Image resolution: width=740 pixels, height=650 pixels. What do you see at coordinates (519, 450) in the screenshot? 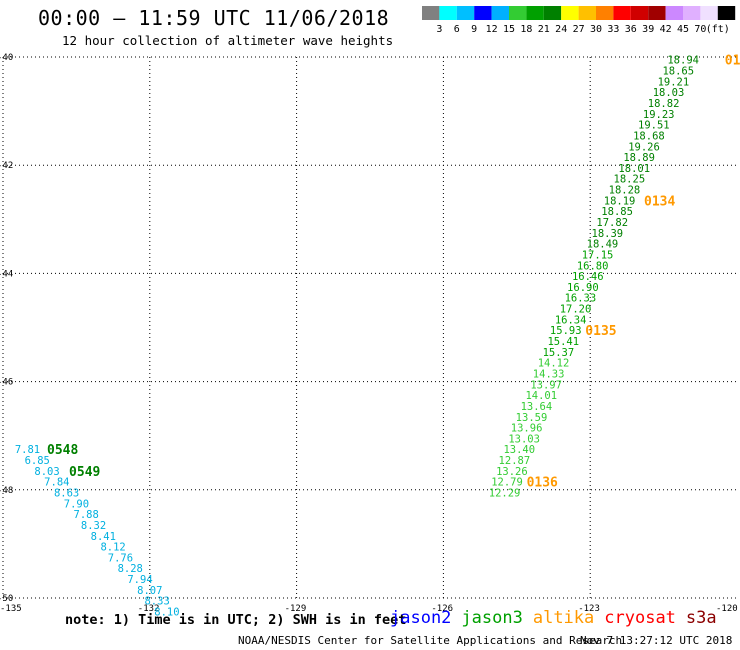
I see `wave-height-label: 13.40` at bounding box center [519, 450].